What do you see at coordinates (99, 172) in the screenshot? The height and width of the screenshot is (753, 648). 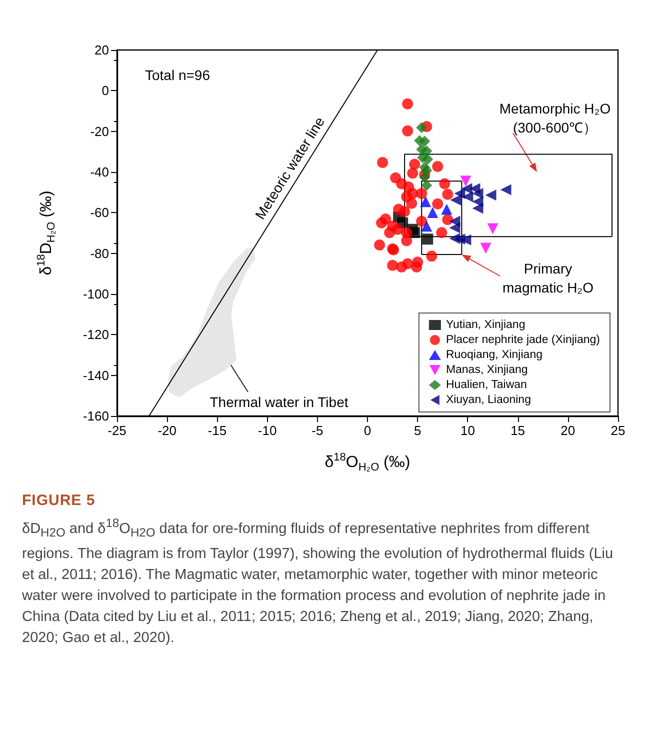 I see `y-tick-label: -40` at bounding box center [99, 172].